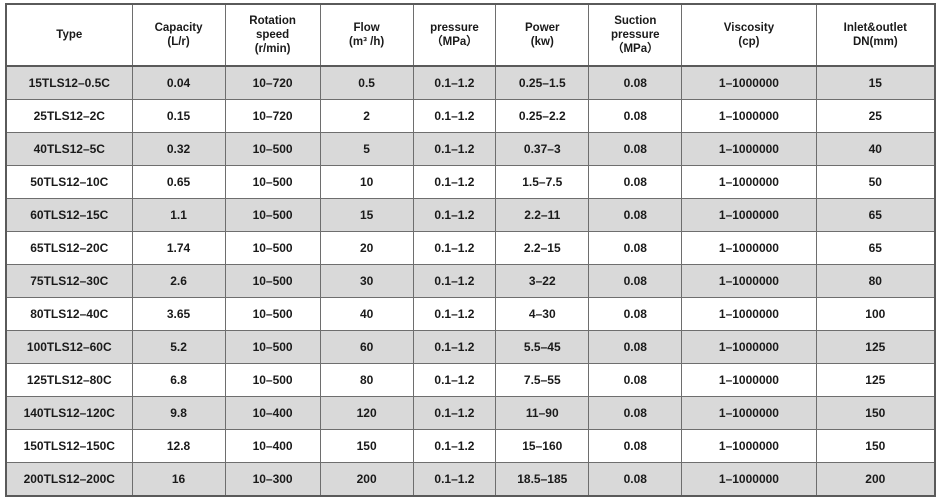  What do you see at coordinates (542, 116) in the screenshot?
I see `cell-power: 0.25–2.2` at bounding box center [542, 116].